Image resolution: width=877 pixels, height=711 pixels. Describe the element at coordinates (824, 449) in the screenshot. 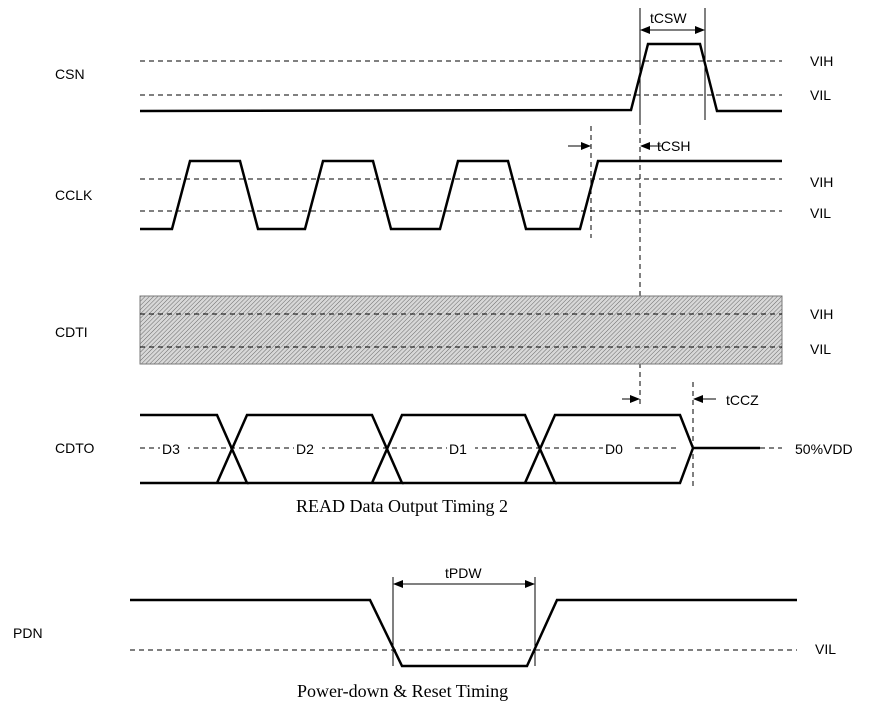

I see `cdto-50vdd-label: 50%VDD` at that location.